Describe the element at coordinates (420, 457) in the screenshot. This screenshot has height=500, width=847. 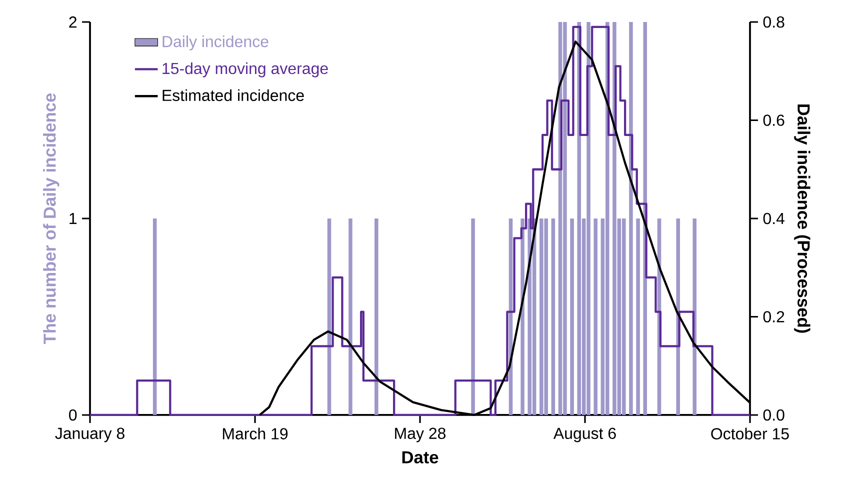
I see `x-axis-title: Date` at that location.